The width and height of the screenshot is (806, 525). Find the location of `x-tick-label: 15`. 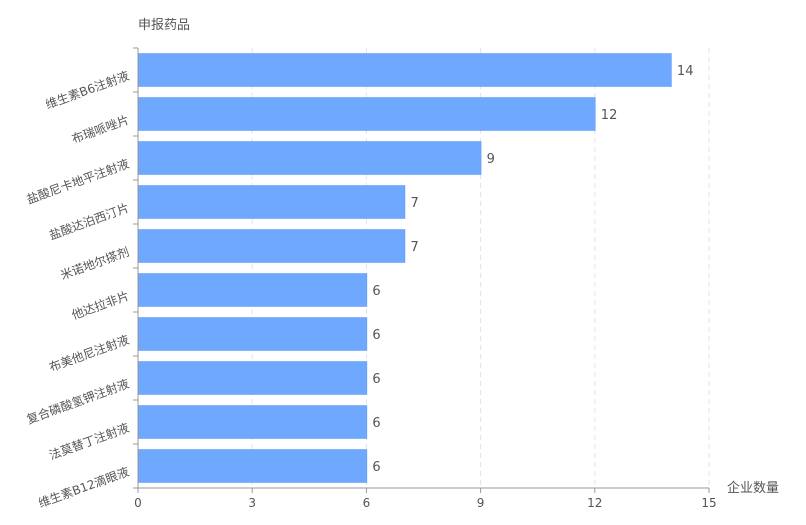

x-tick-label: 15 is located at coordinates (708, 503).